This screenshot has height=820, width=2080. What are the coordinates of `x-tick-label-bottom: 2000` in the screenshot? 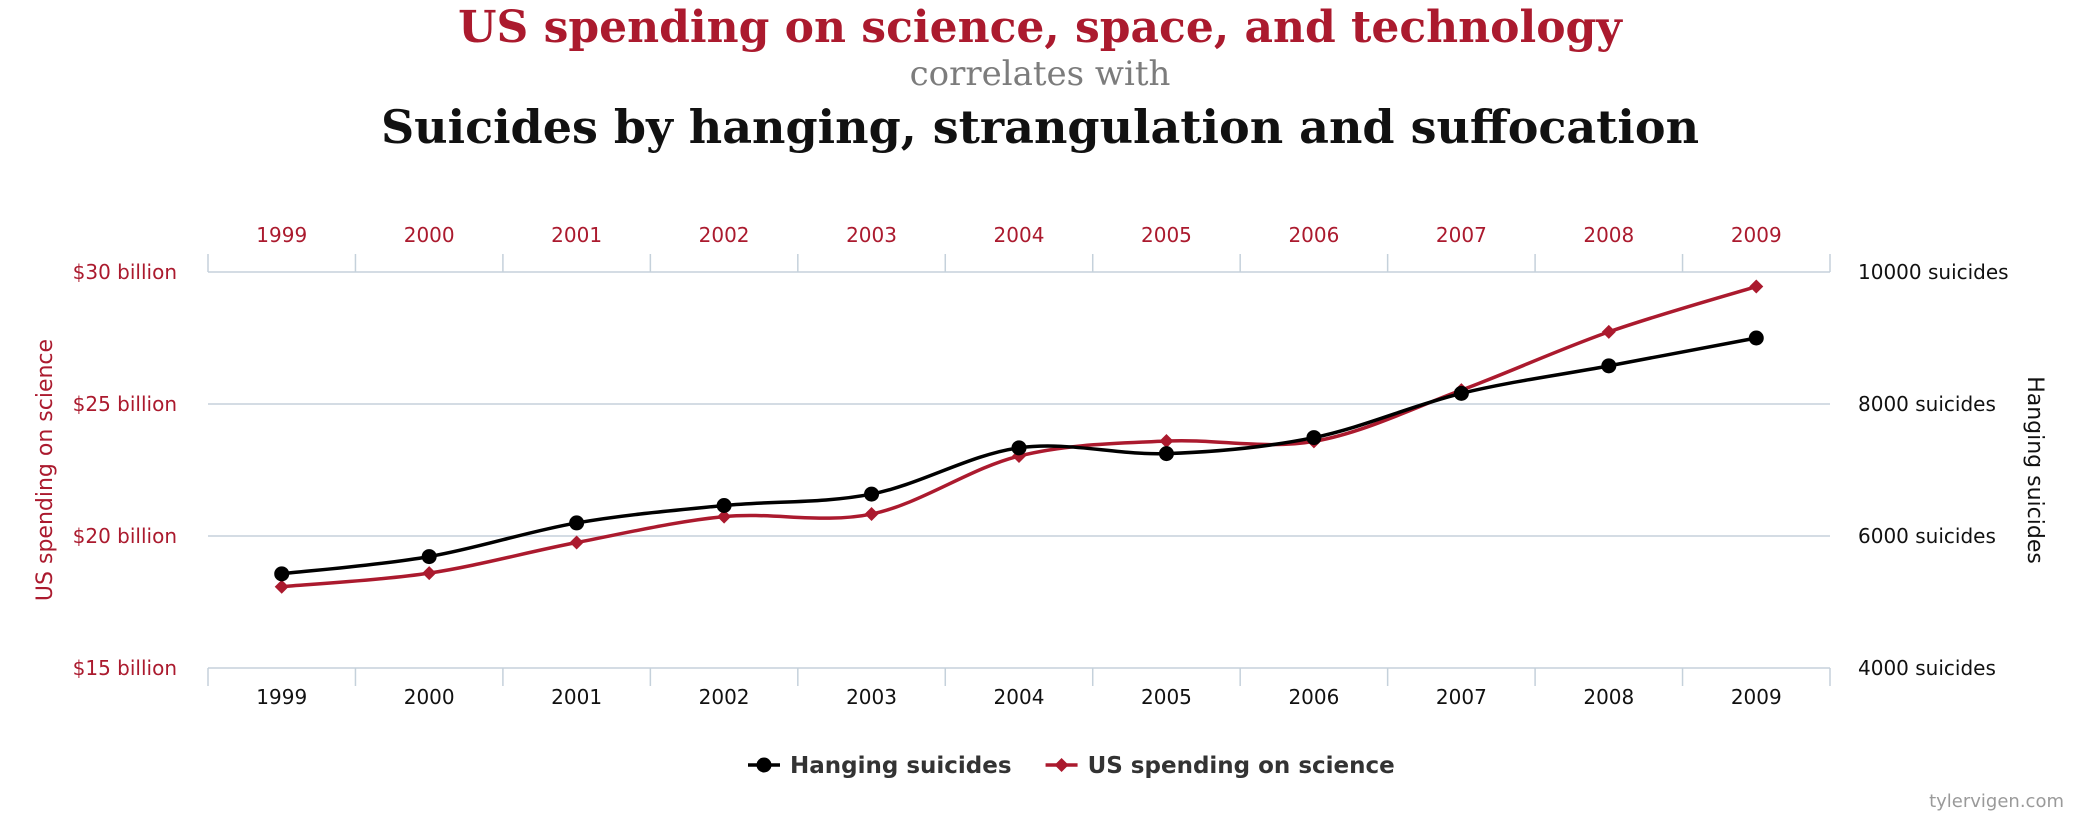 It's located at (429, 697).